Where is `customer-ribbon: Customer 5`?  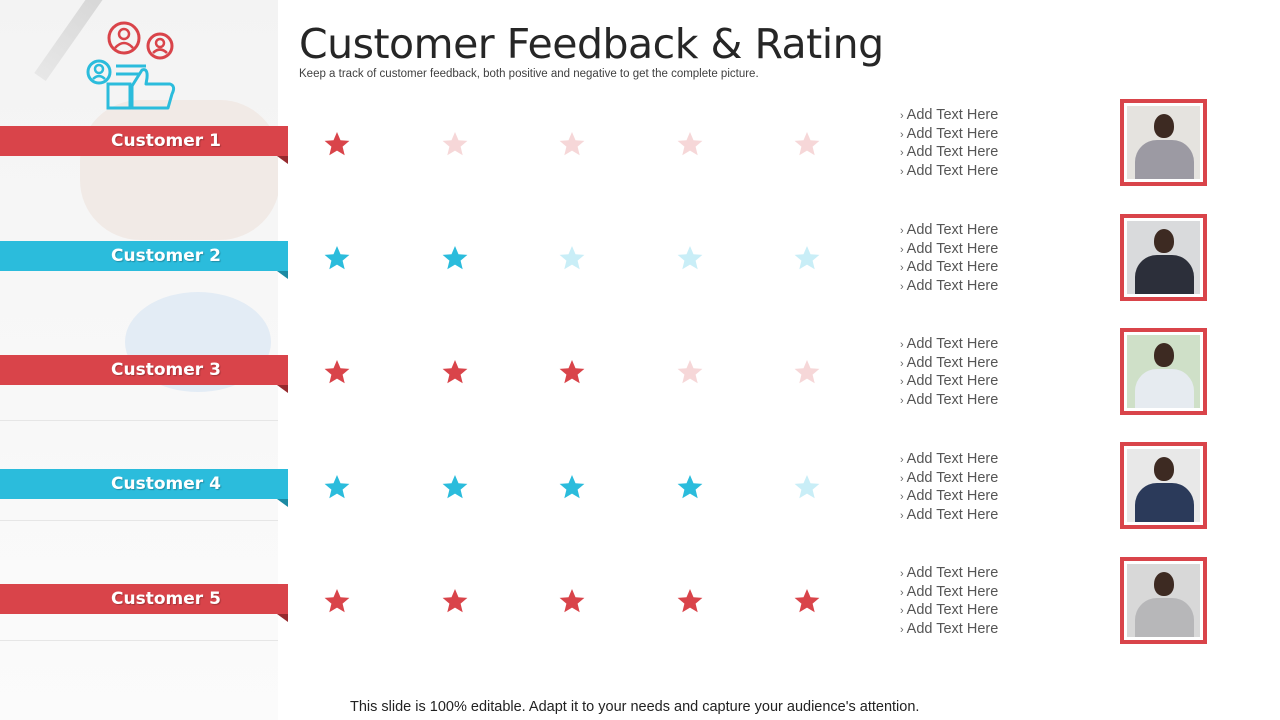
customer-ribbon: Customer 5 is located at coordinates (144, 603).